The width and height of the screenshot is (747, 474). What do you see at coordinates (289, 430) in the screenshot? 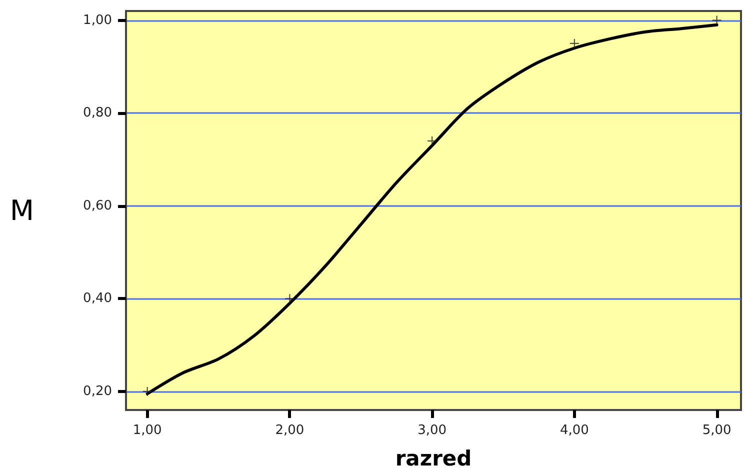
I see `x-tick-label: 2,00` at bounding box center [289, 430].